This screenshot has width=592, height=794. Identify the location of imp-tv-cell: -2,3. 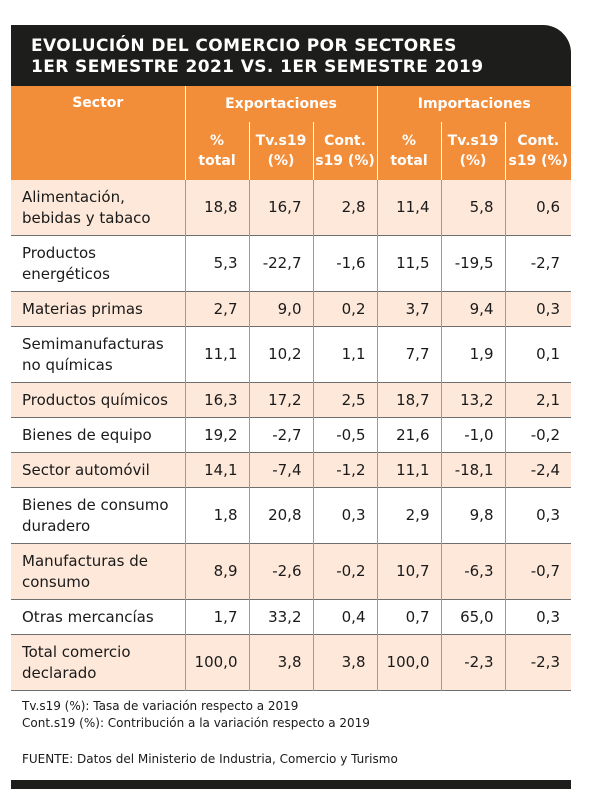
(472, 662).